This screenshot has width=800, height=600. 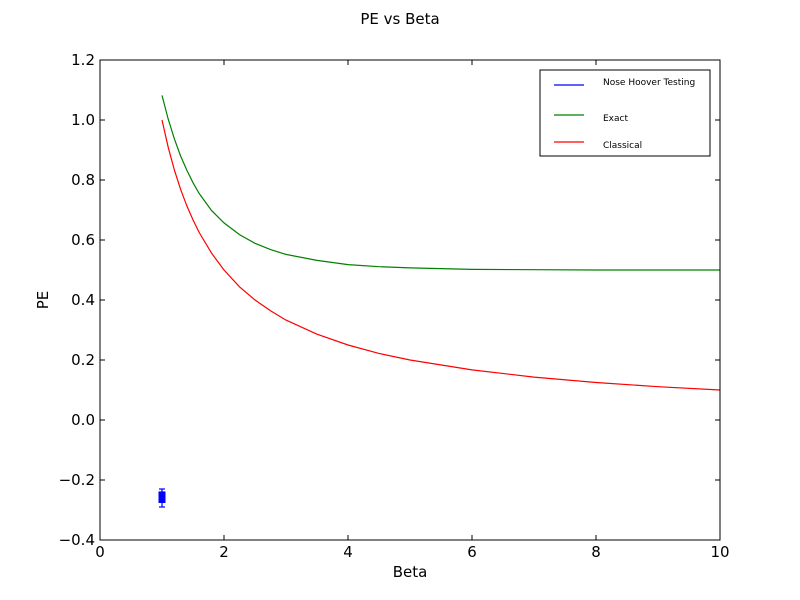 I want to click on y-tick-label: −0.4, so click(x=77, y=540).